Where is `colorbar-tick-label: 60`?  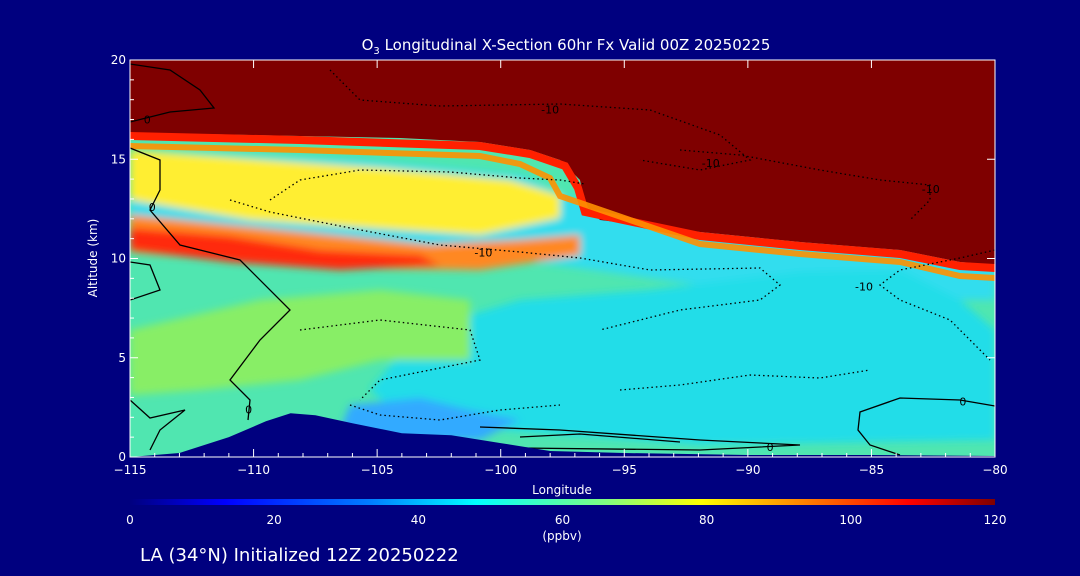 colorbar-tick-label: 60 is located at coordinates (562, 520).